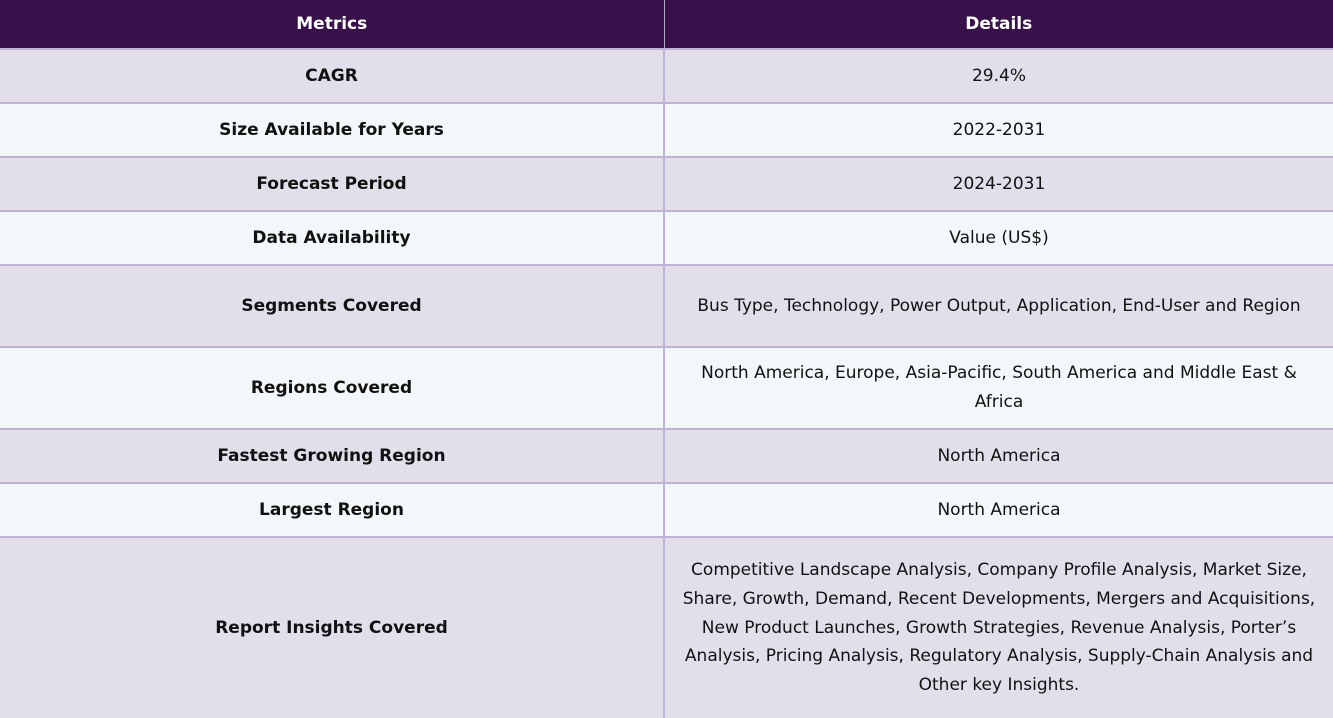 The height and width of the screenshot is (718, 1333). I want to click on table-row: Largest Region North America, so click(666, 510).